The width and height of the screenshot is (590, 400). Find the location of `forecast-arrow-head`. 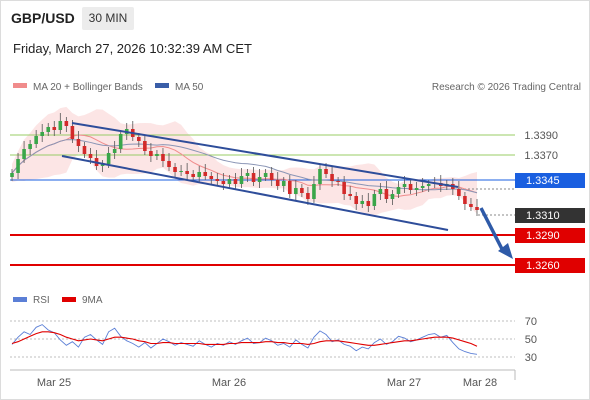

forecast-arrow-head is located at coordinates (505, 251).